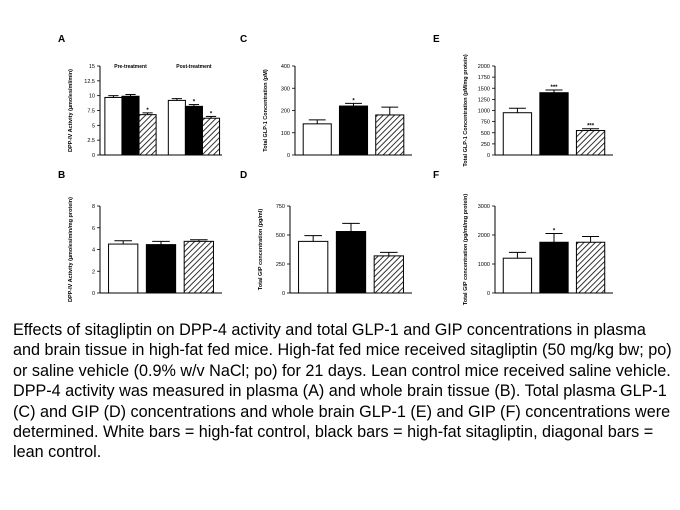 This screenshot has height=510, width=680. I want to click on panel-label: B, so click(61, 175).